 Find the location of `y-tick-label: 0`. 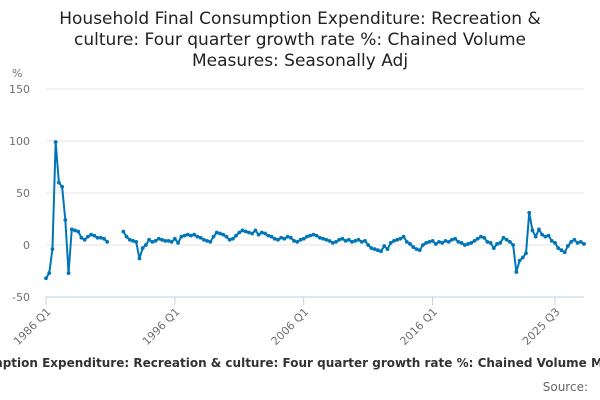

y-tick-label: 0 is located at coordinates (26, 245).